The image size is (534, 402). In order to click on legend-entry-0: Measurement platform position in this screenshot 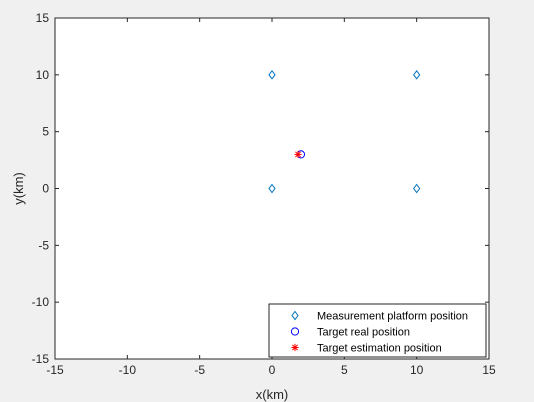, I will do `click(392, 317)`.